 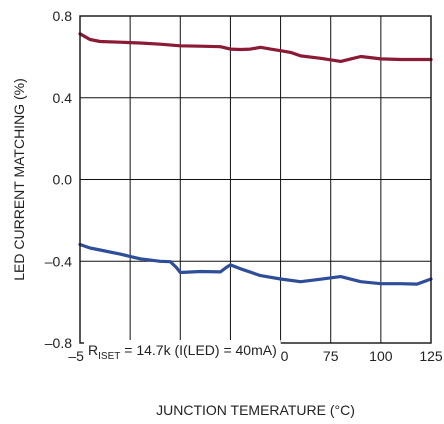 I want to click on y-tick-label: –0.4, so click(x=58, y=261).